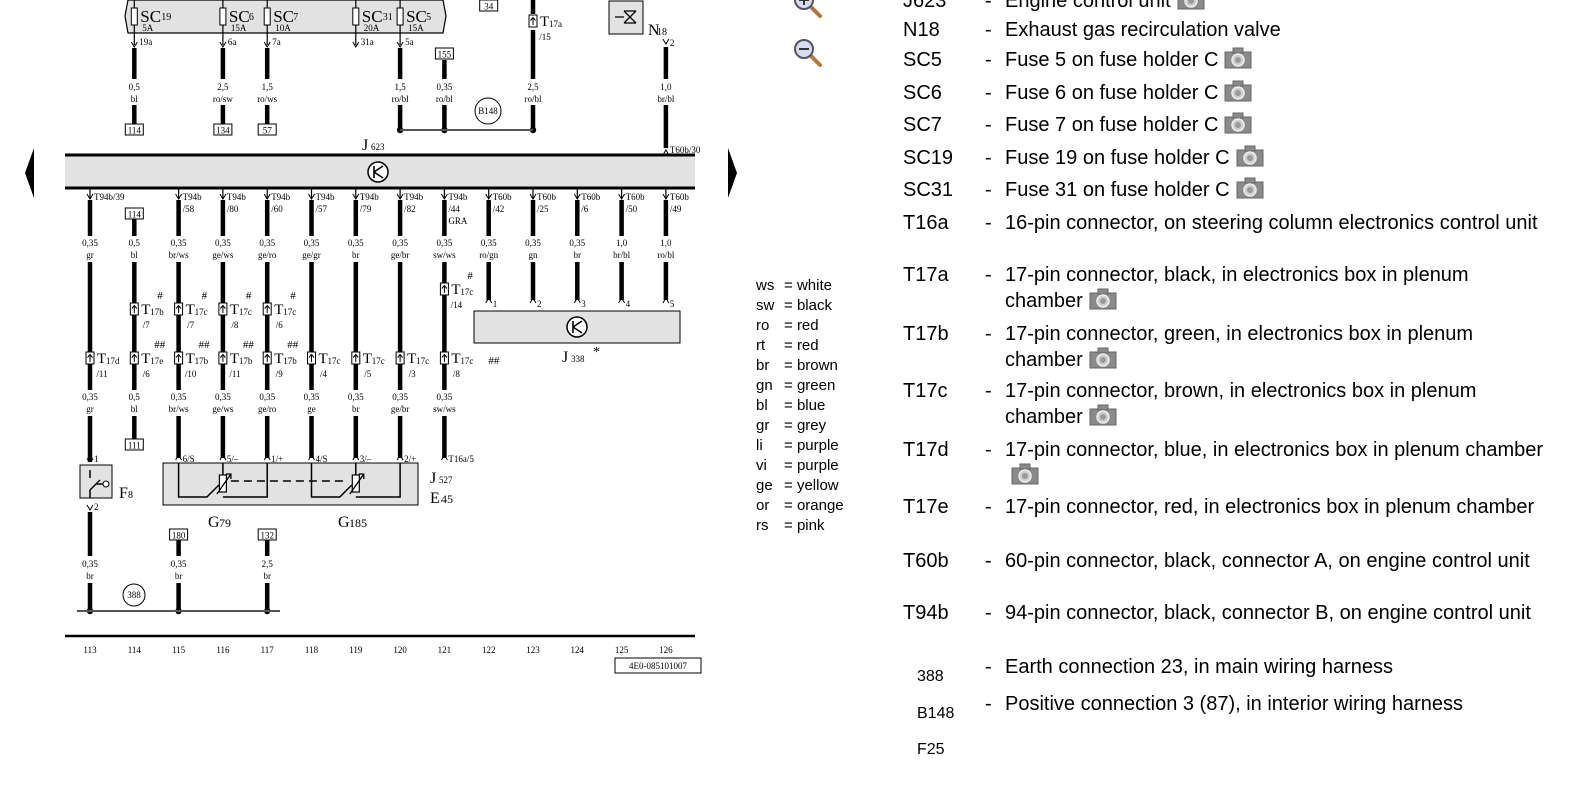 Image resolution: width=1584 pixels, height=793 pixels. What do you see at coordinates (1117, 190) in the screenshot?
I see `legend-description: Fuse 31 on fuse holder C` at bounding box center [1117, 190].